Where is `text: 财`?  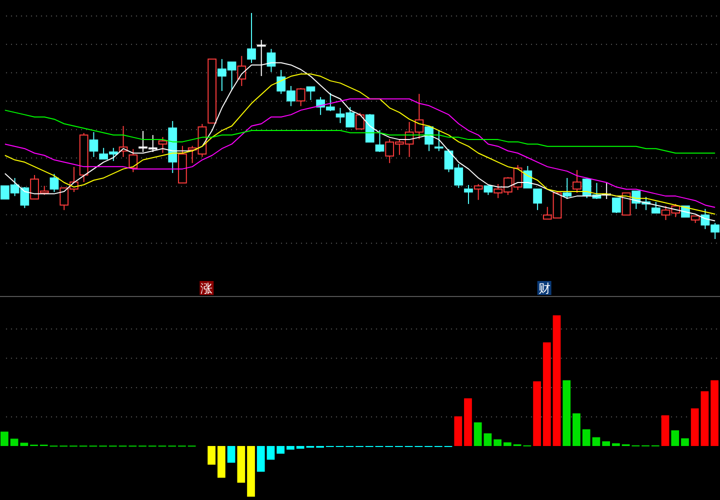
text: 财 is located at coordinates (544, 289).